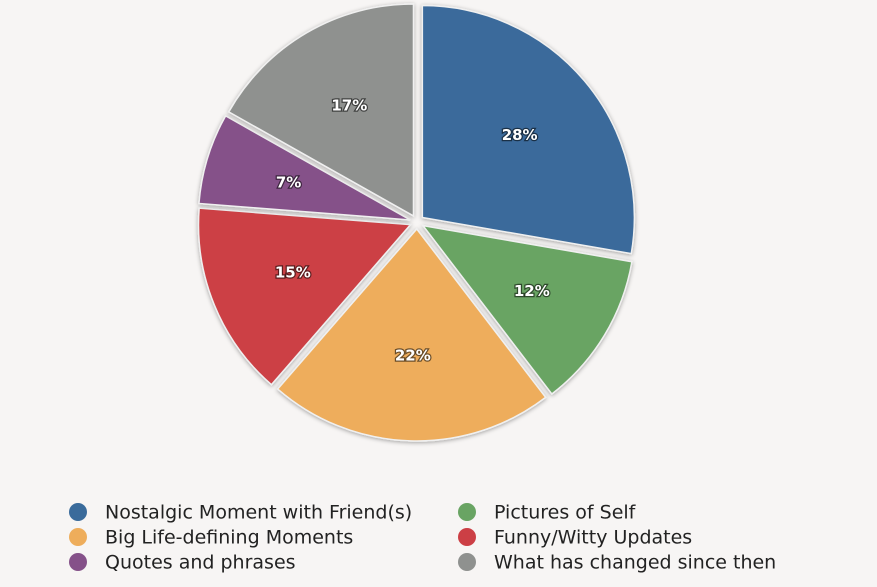 The width and height of the screenshot is (877, 587). Describe the element at coordinates (200, 563) in the screenshot. I see `legend-label: Quotes and phrases` at that location.